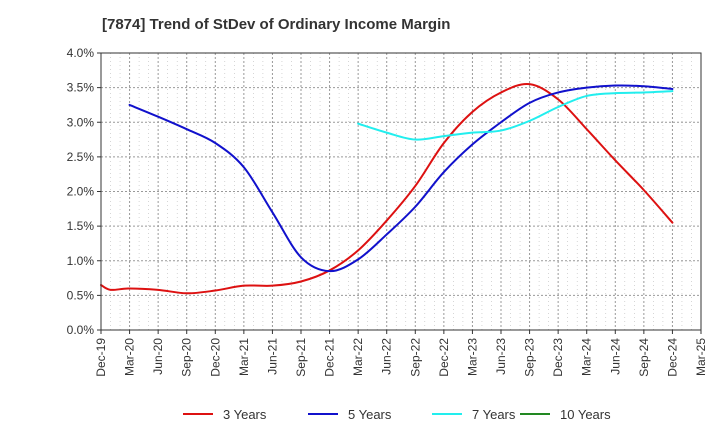 This screenshot has height=440, width=720. Describe the element at coordinates (370, 414) in the screenshot. I see `legend-label-5-years: 5 Years` at that location.